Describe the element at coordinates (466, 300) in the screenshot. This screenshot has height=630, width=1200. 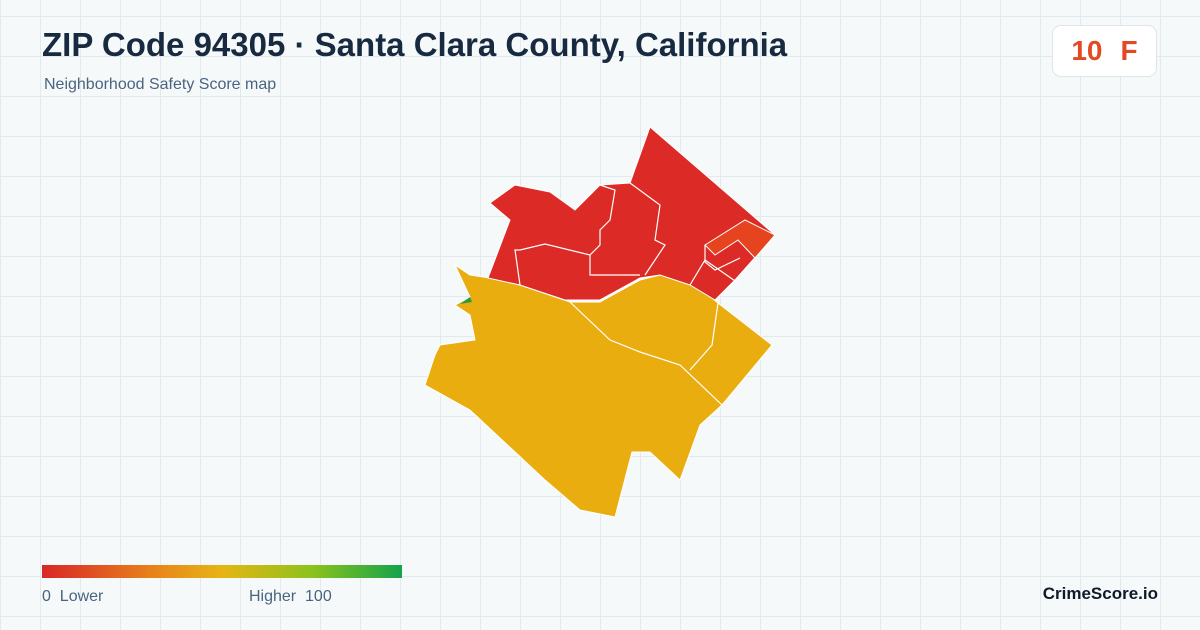
I see `area-green` at that location.